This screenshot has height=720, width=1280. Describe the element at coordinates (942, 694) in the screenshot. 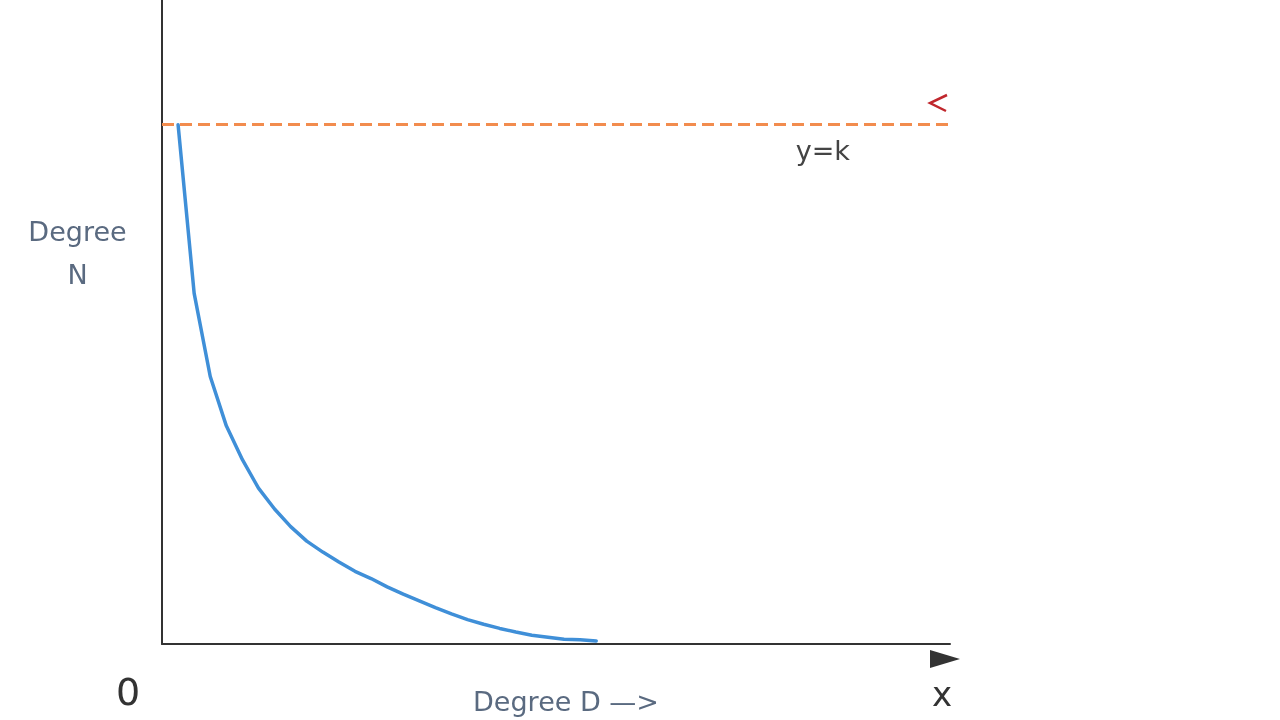

I see `text: x` at that location.